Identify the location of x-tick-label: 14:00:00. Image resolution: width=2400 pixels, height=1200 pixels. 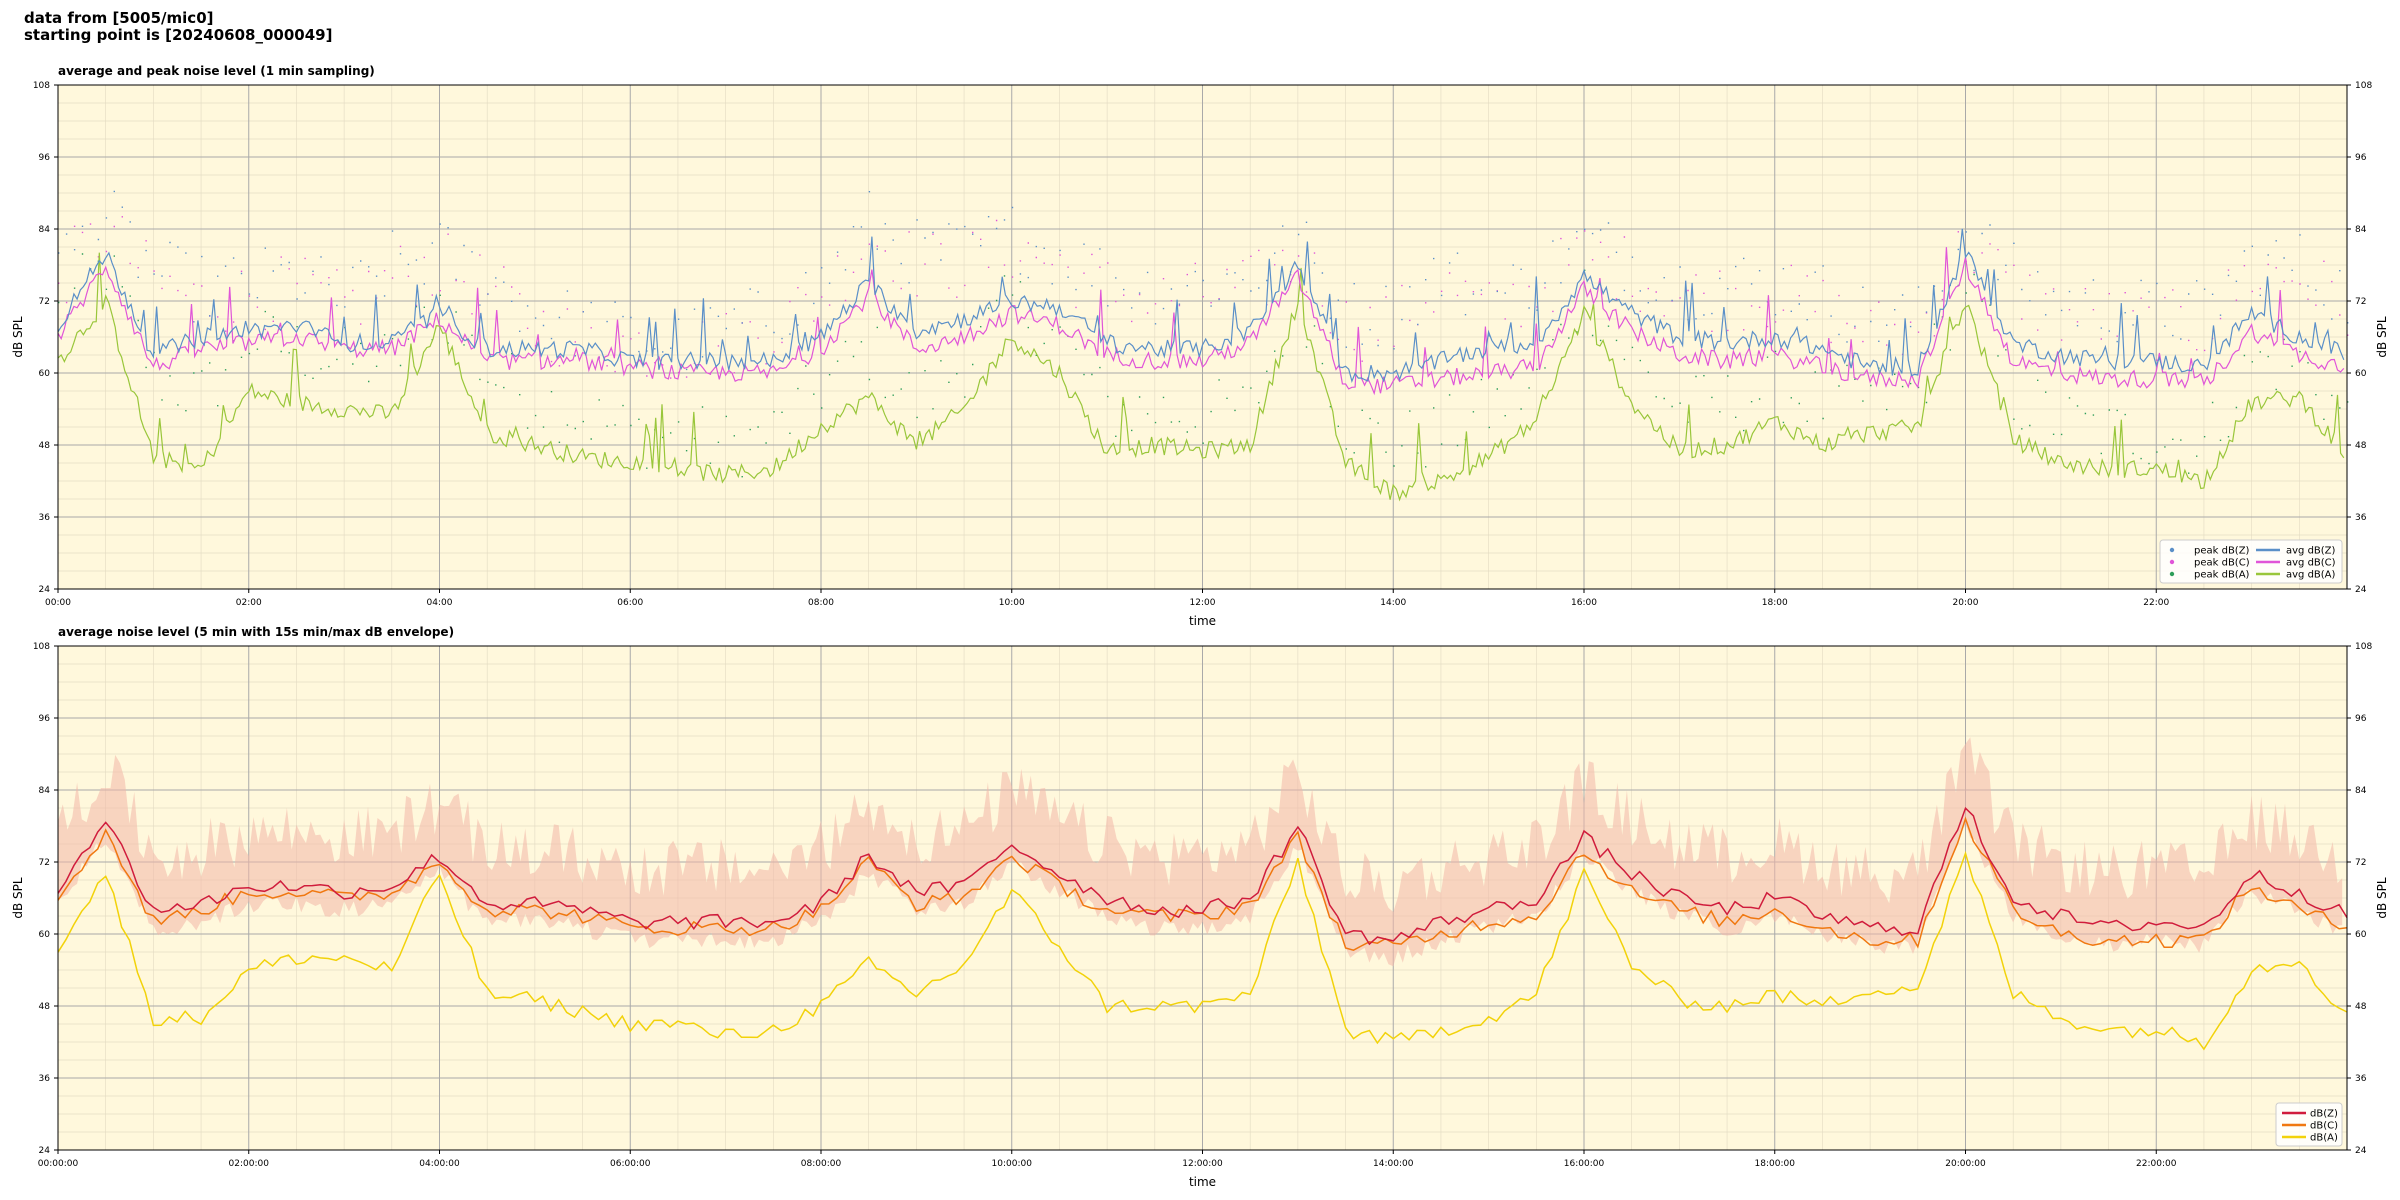
(1393, 1164).